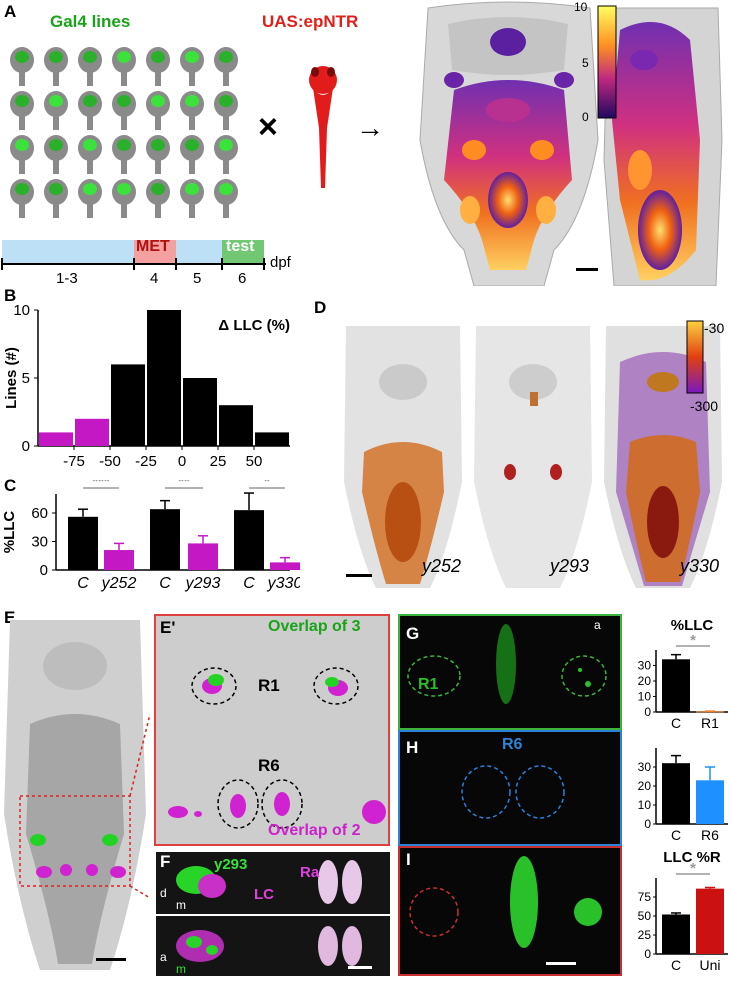 This screenshot has width=732, height=981. What do you see at coordinates (428, 684) in the screenshot?
I see `g-region-label: R1` at bounding box center [428, 684].